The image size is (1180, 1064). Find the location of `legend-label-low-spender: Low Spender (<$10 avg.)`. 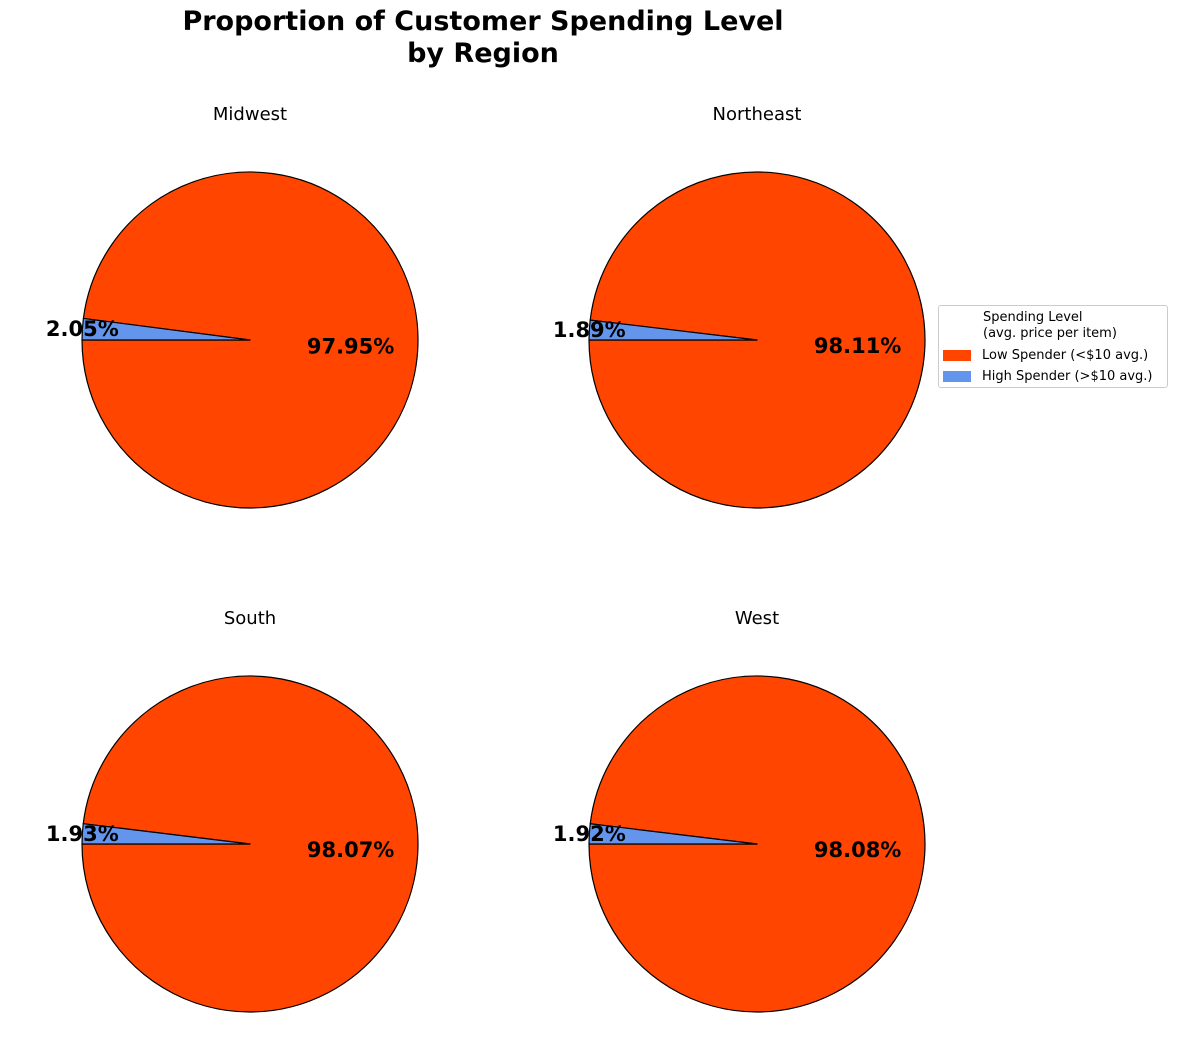

legend-label-low-spender: Low Spender (<$10 avg.) is located at coordinates (1065, 355).